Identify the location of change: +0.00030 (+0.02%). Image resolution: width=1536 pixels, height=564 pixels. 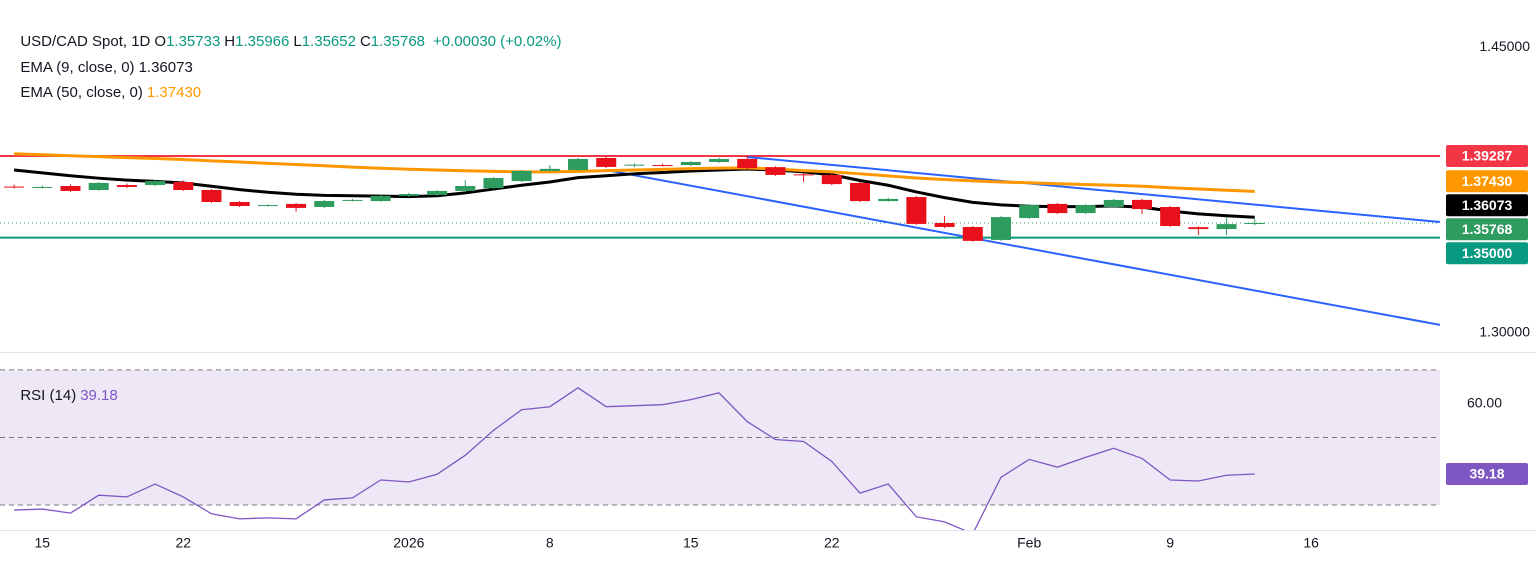
(497, 41).